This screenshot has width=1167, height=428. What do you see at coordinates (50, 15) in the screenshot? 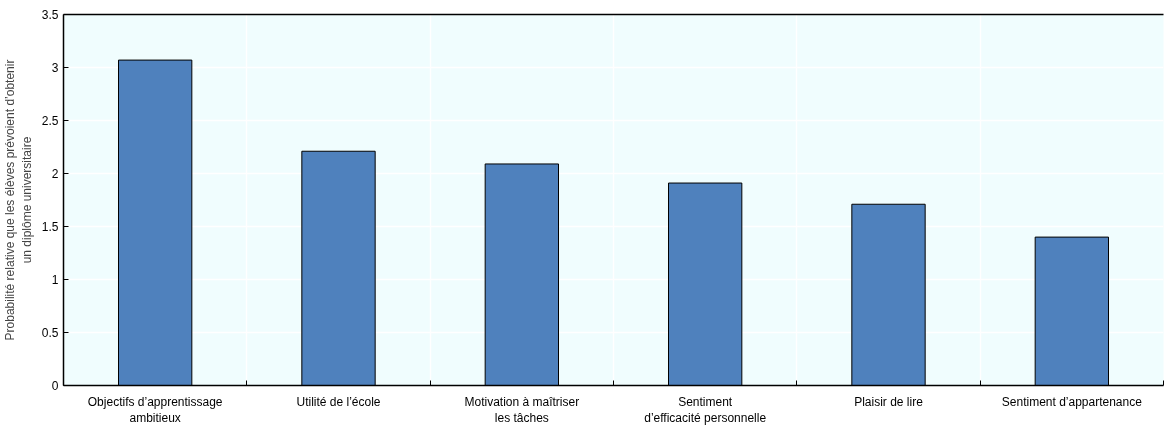
I see `y-tick-label: 3.5` at bounding box center [50, 15].